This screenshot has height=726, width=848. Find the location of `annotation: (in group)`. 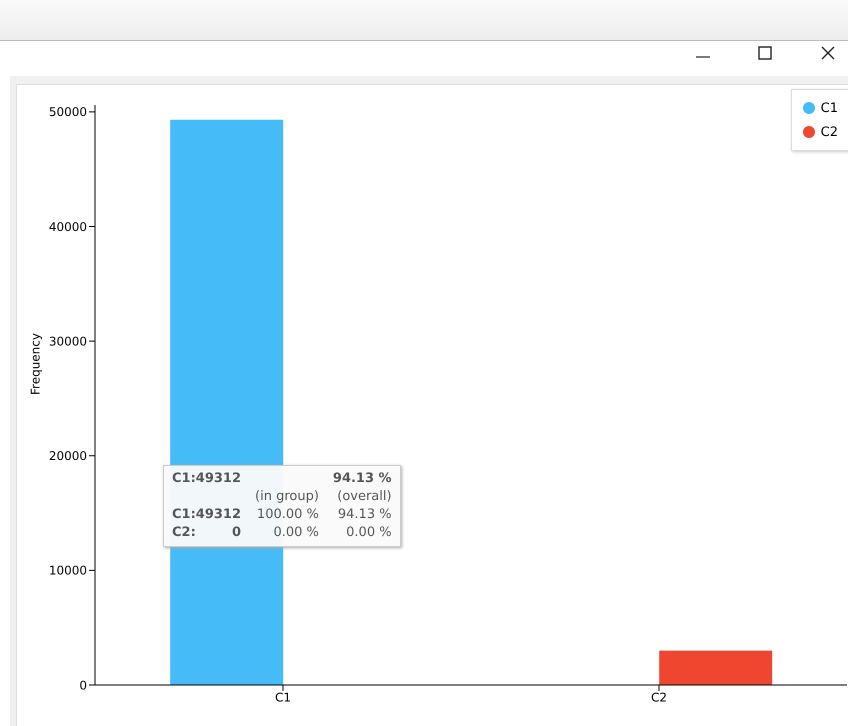

annotation: (in group) is located at coordinates (287, 497).